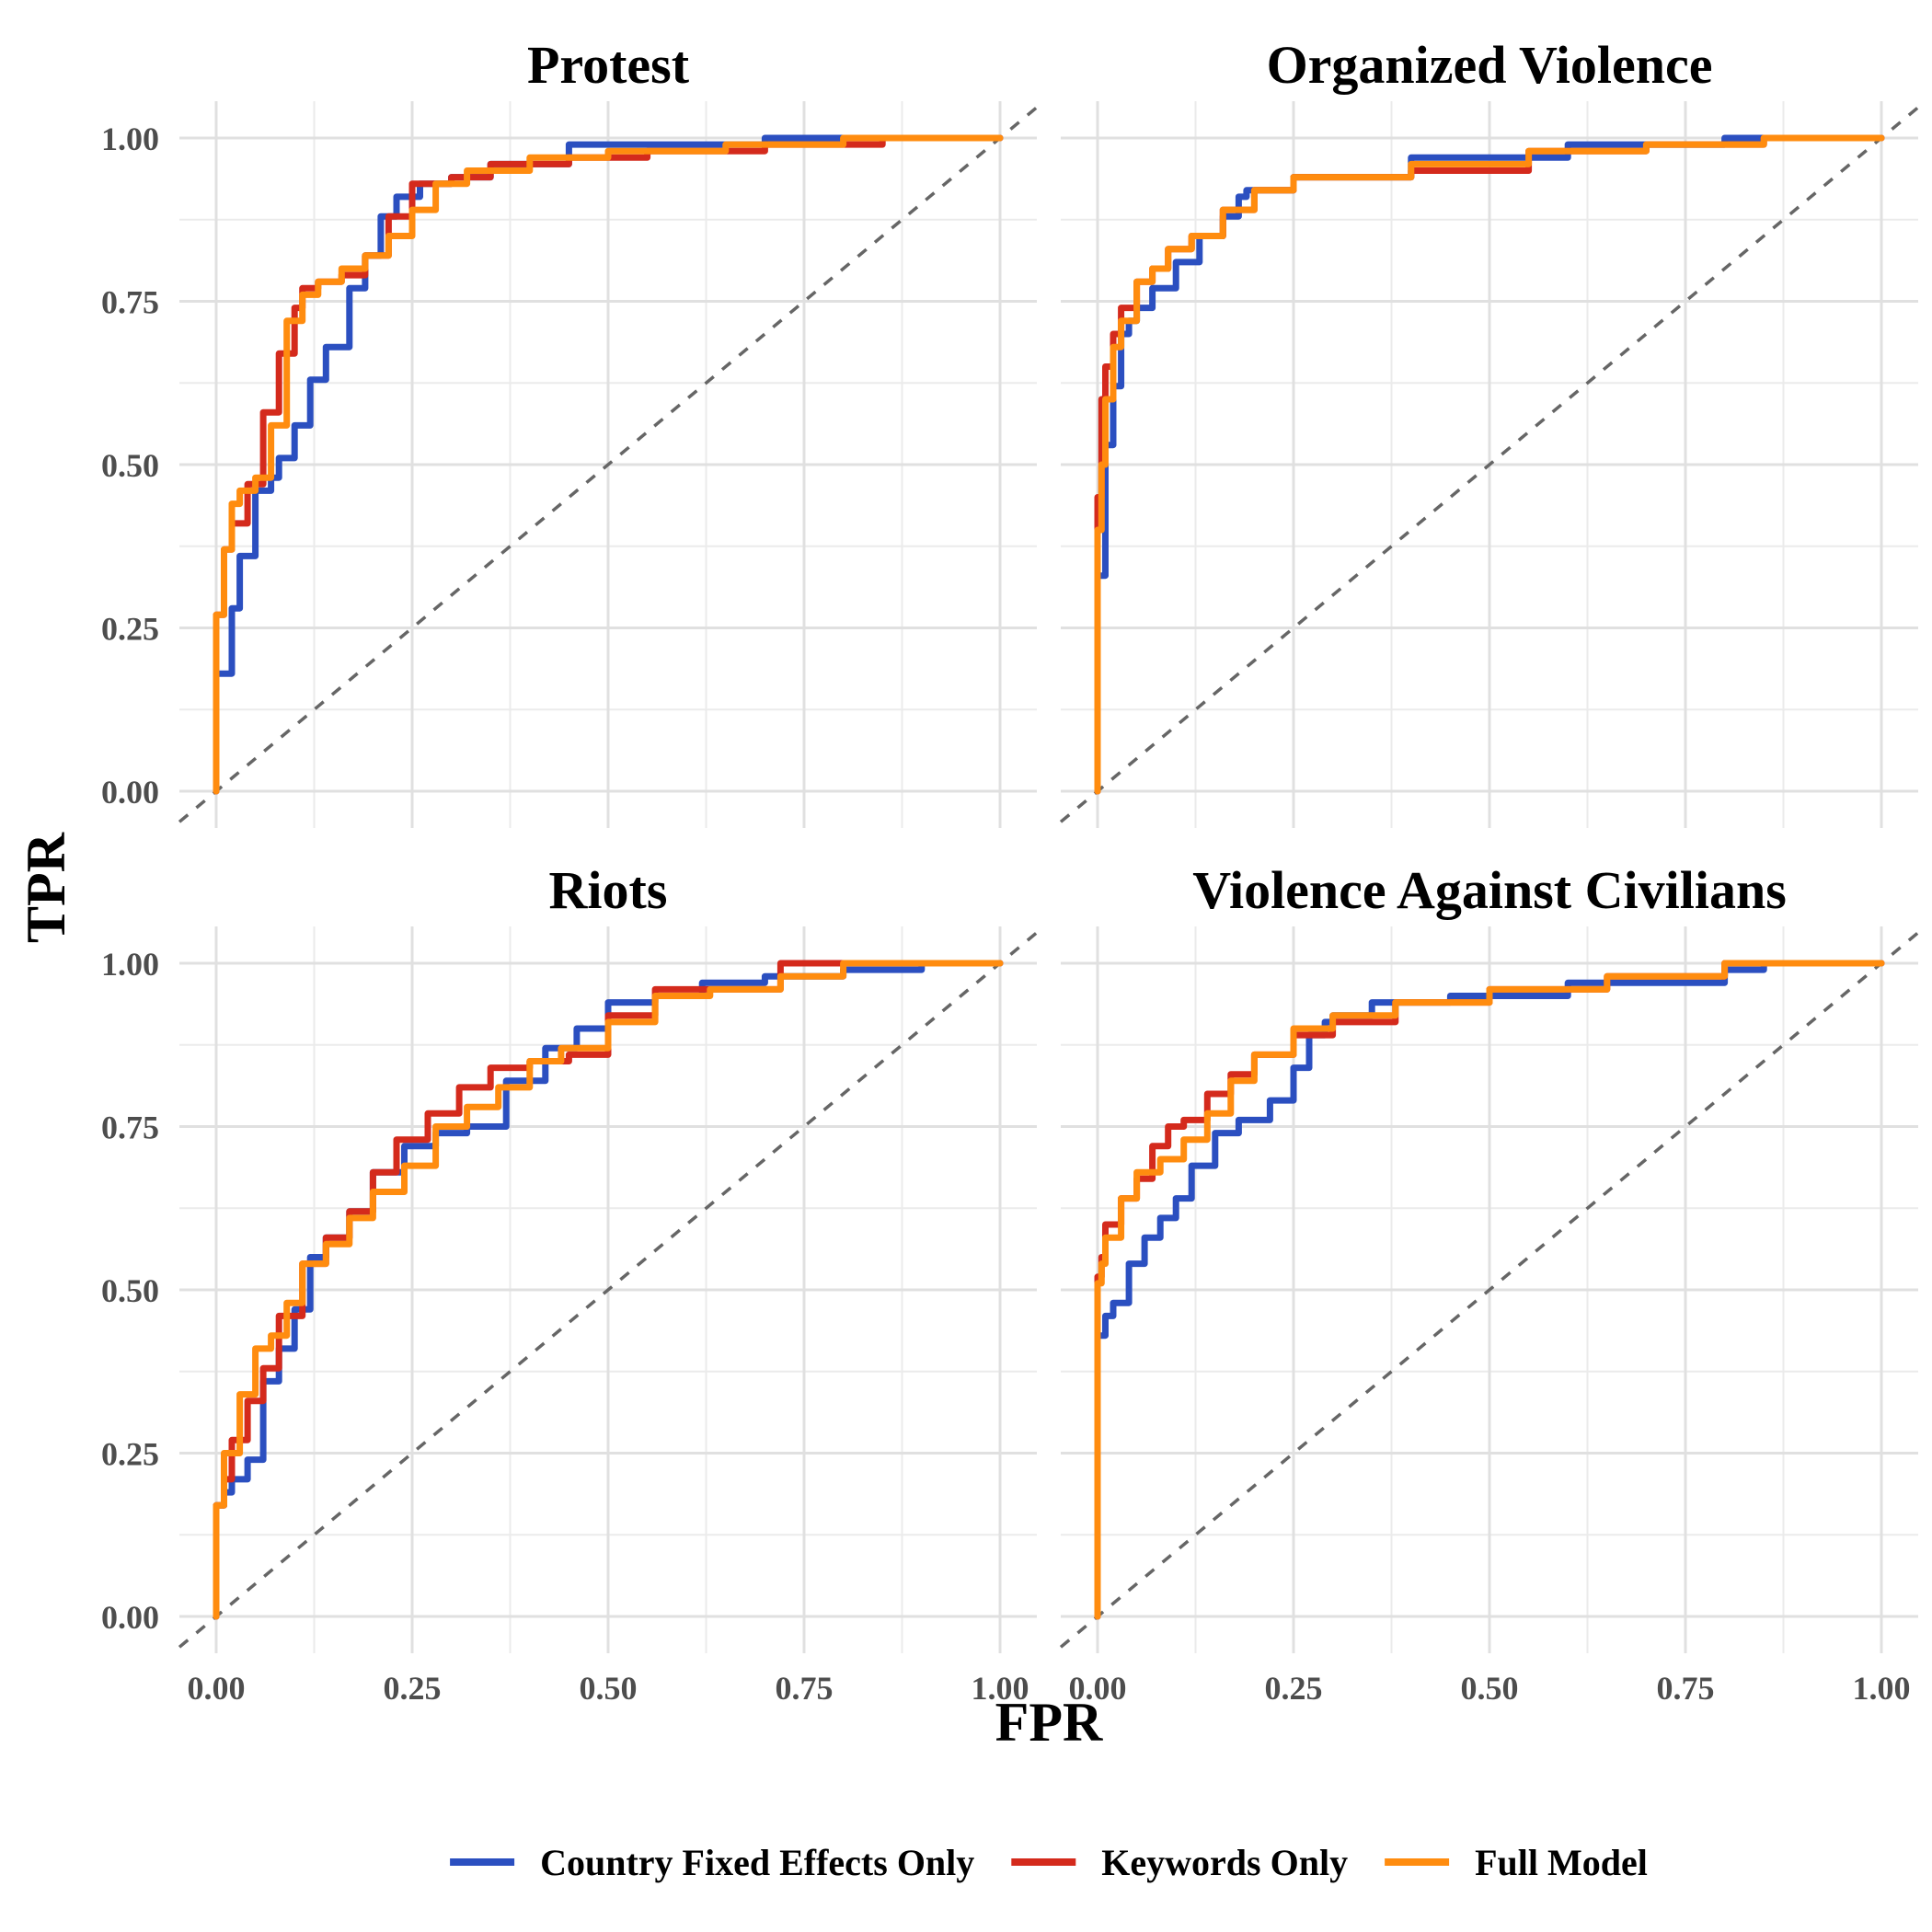 The width and height of the screenshot is (1932, 1932). What do you see at coordinates (1049, 1722) in the screenshot?
I see `x-axis-title: FPR` at bounding box center [1049, 1722].